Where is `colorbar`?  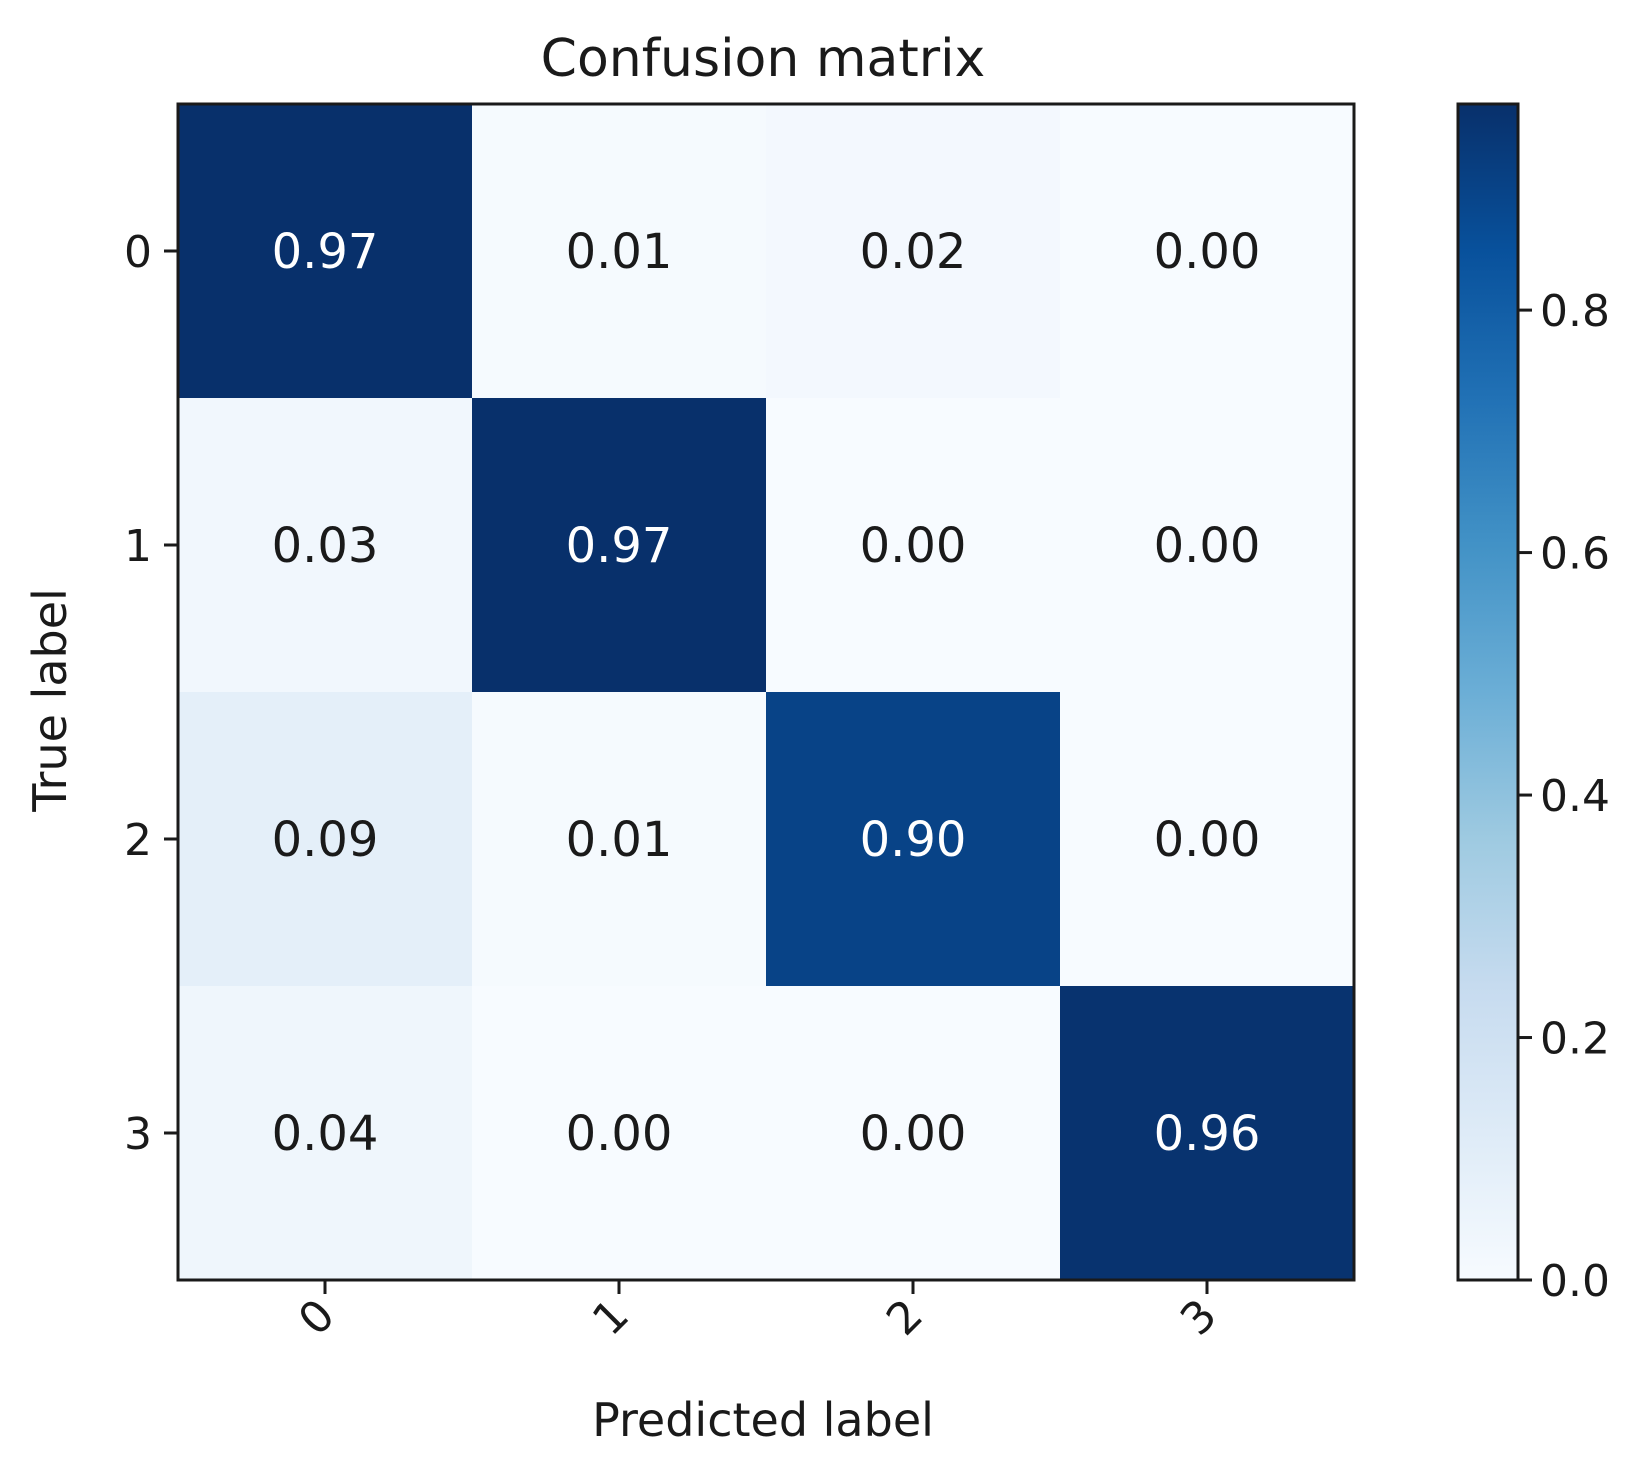 colorbar is located at coordinates (1488, 692).